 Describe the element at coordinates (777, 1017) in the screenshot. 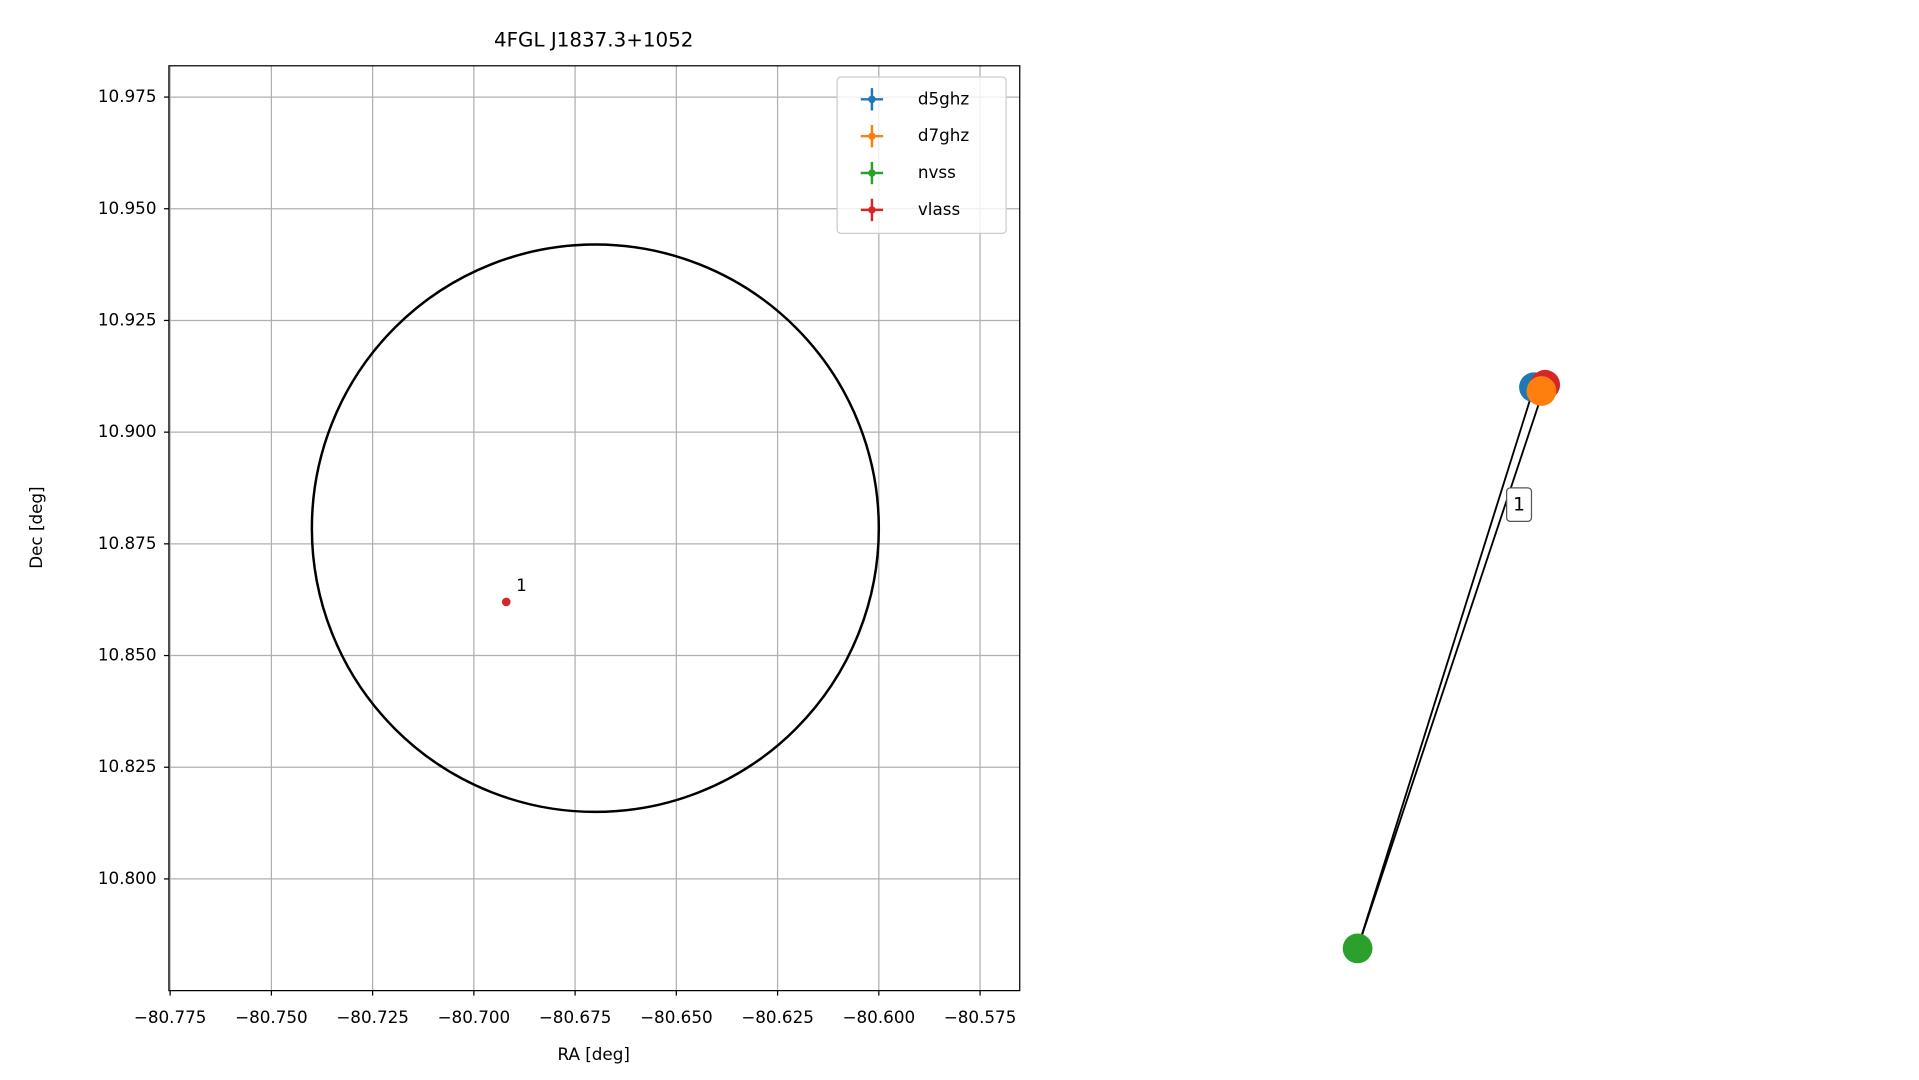

I see `x-tick-label: −80.625` at that location.